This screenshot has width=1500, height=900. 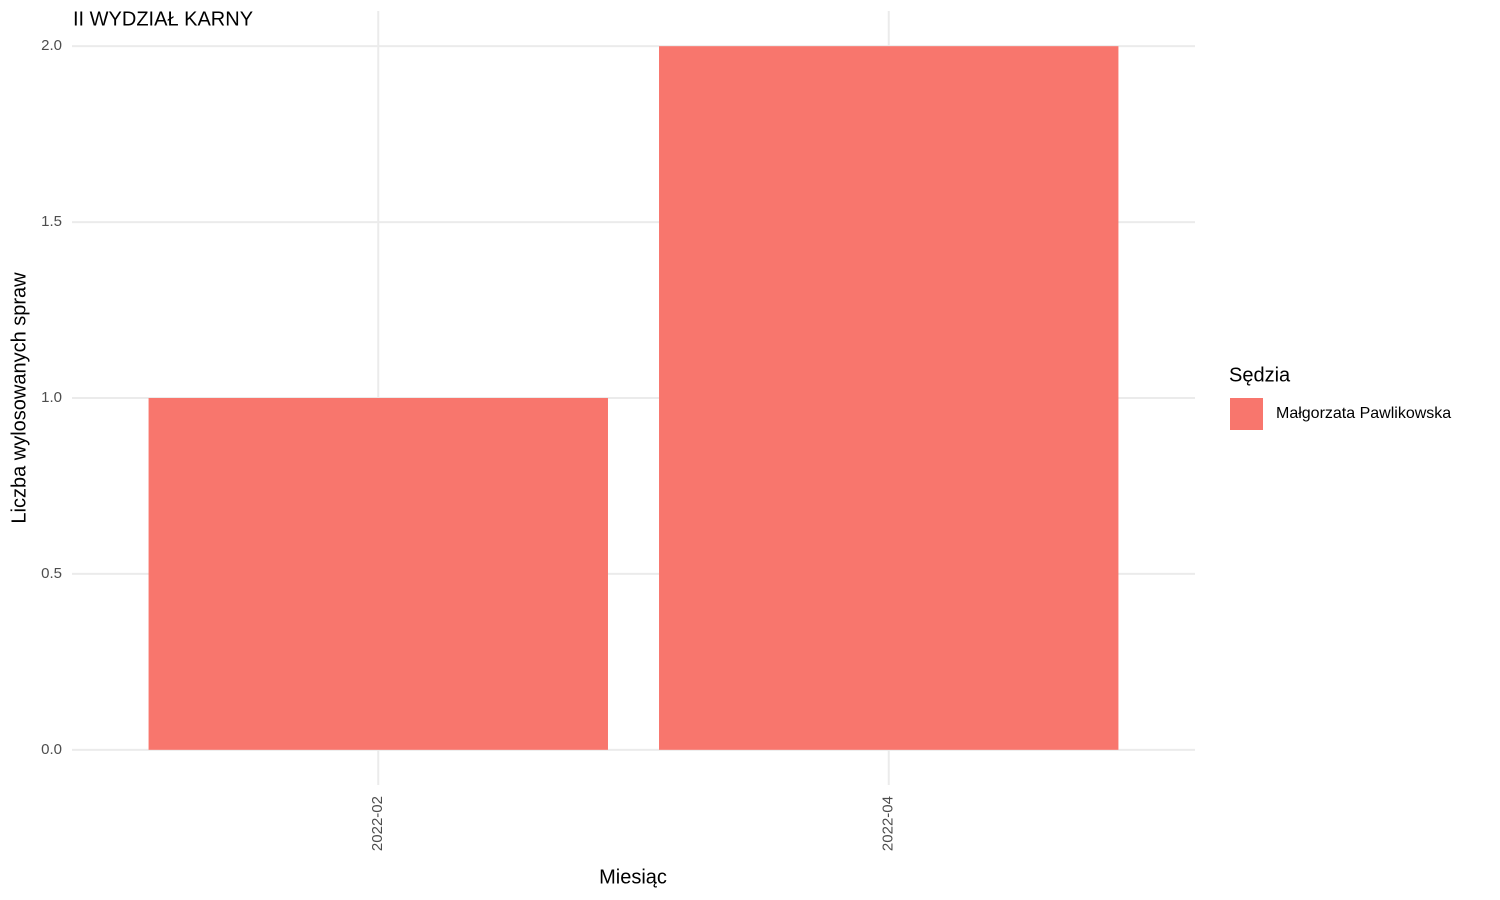 I want to click on x-tick-label: 2022-02, so click(x=377, y=823).